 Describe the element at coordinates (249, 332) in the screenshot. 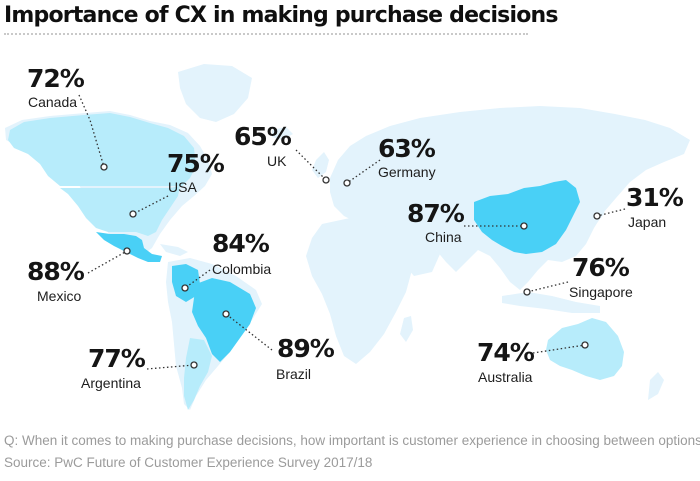

I see `leader-line-brazil` at that location.